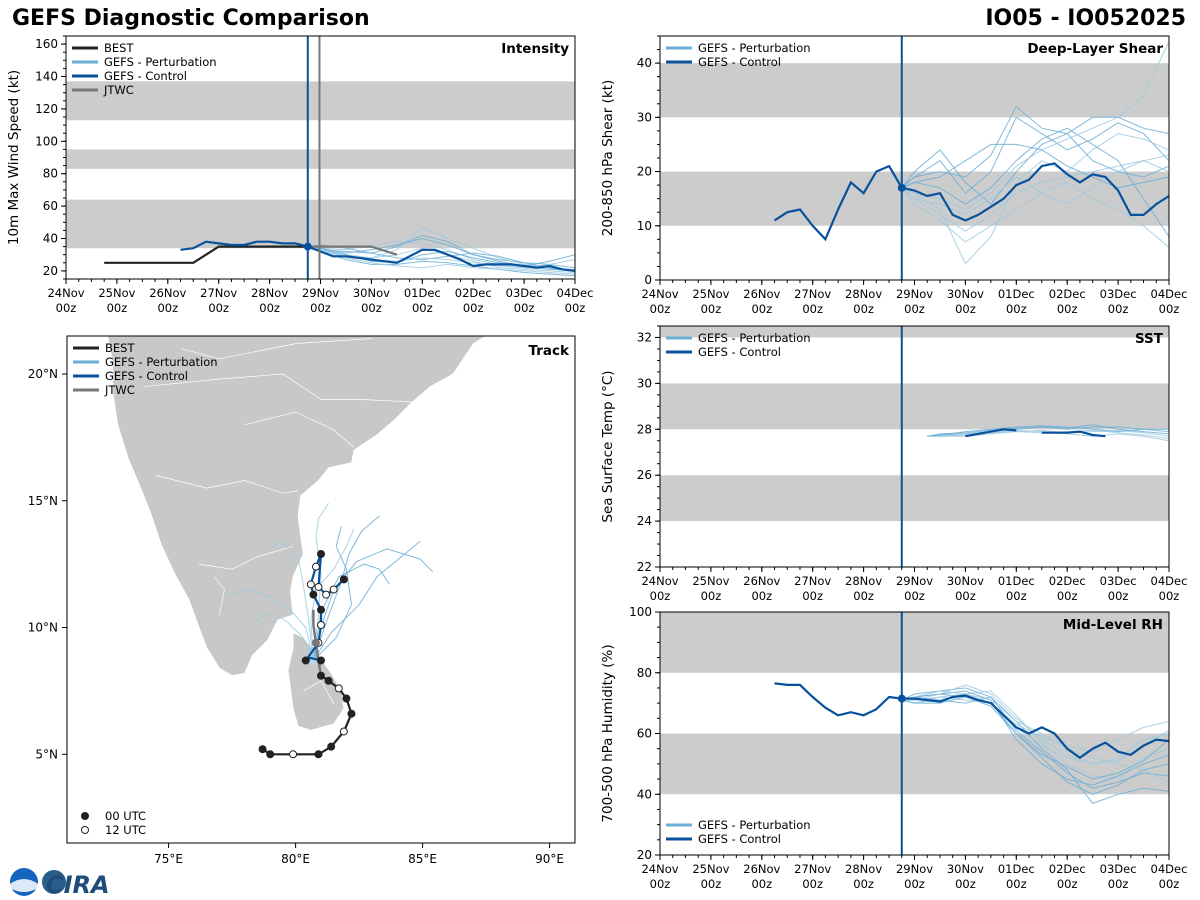  What do you see at coordinates (761, 869) in the screenshot?
I see `x-tick-label: 26Nov` at bounding box center [761, 869].